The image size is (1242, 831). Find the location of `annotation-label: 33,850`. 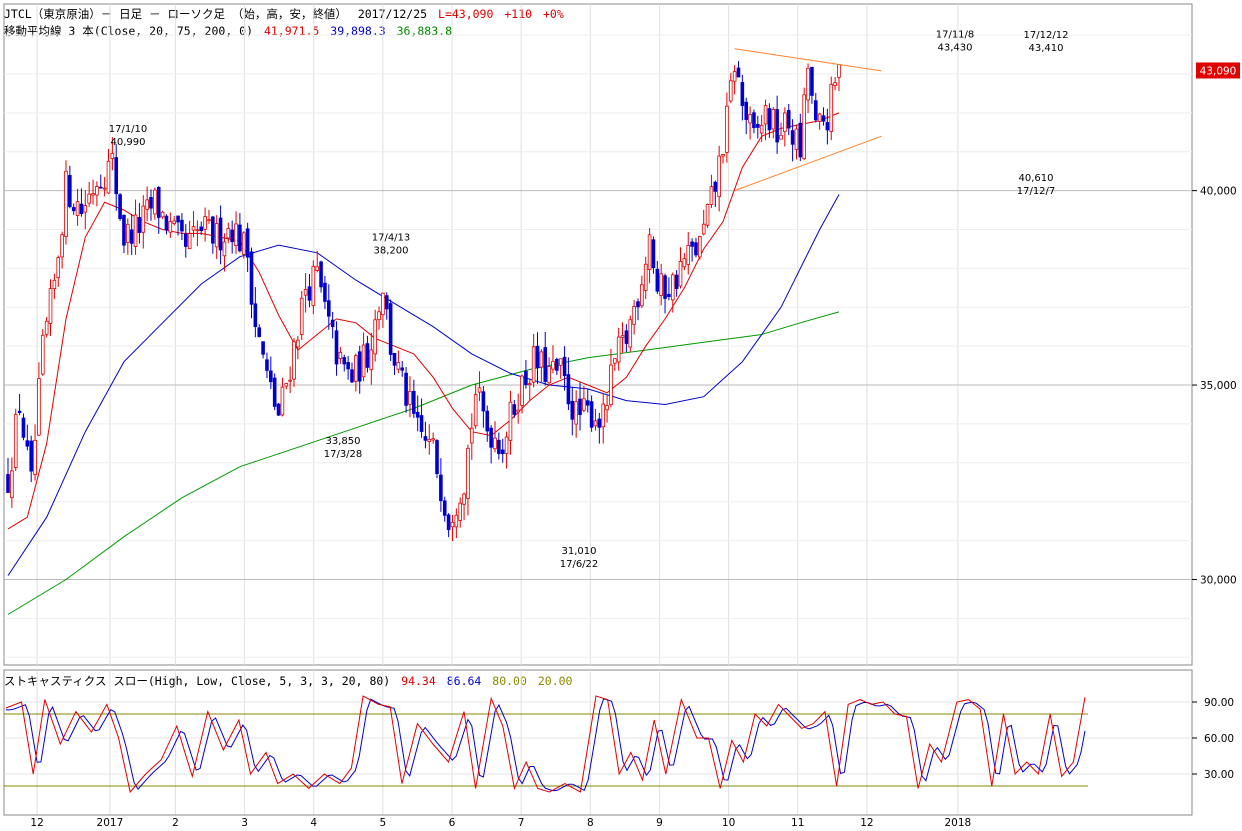

annotation-label: 33,850 is located at coordinates (343, 441).